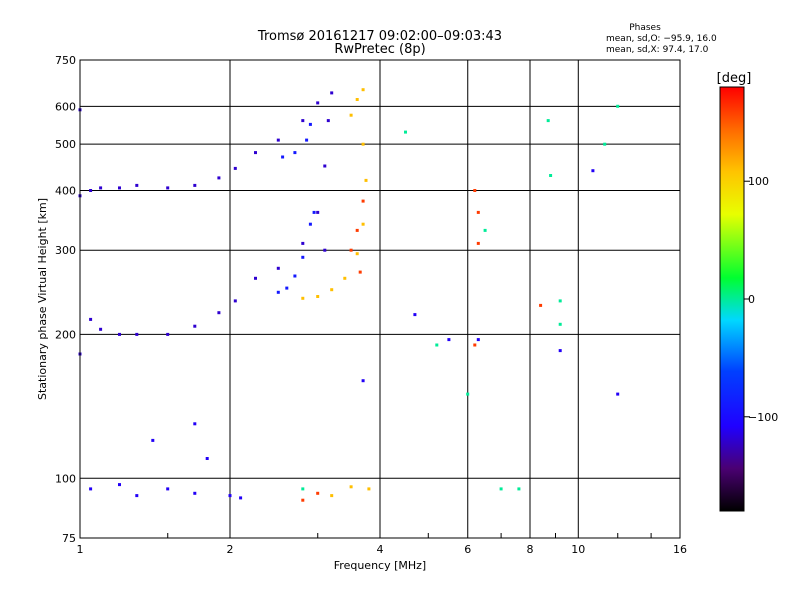 The height and width of the screenshot is (600, 800). Describe the element at coordinates (230, 549) in the screenshot. I see `x-tick-label: 2` at that location.